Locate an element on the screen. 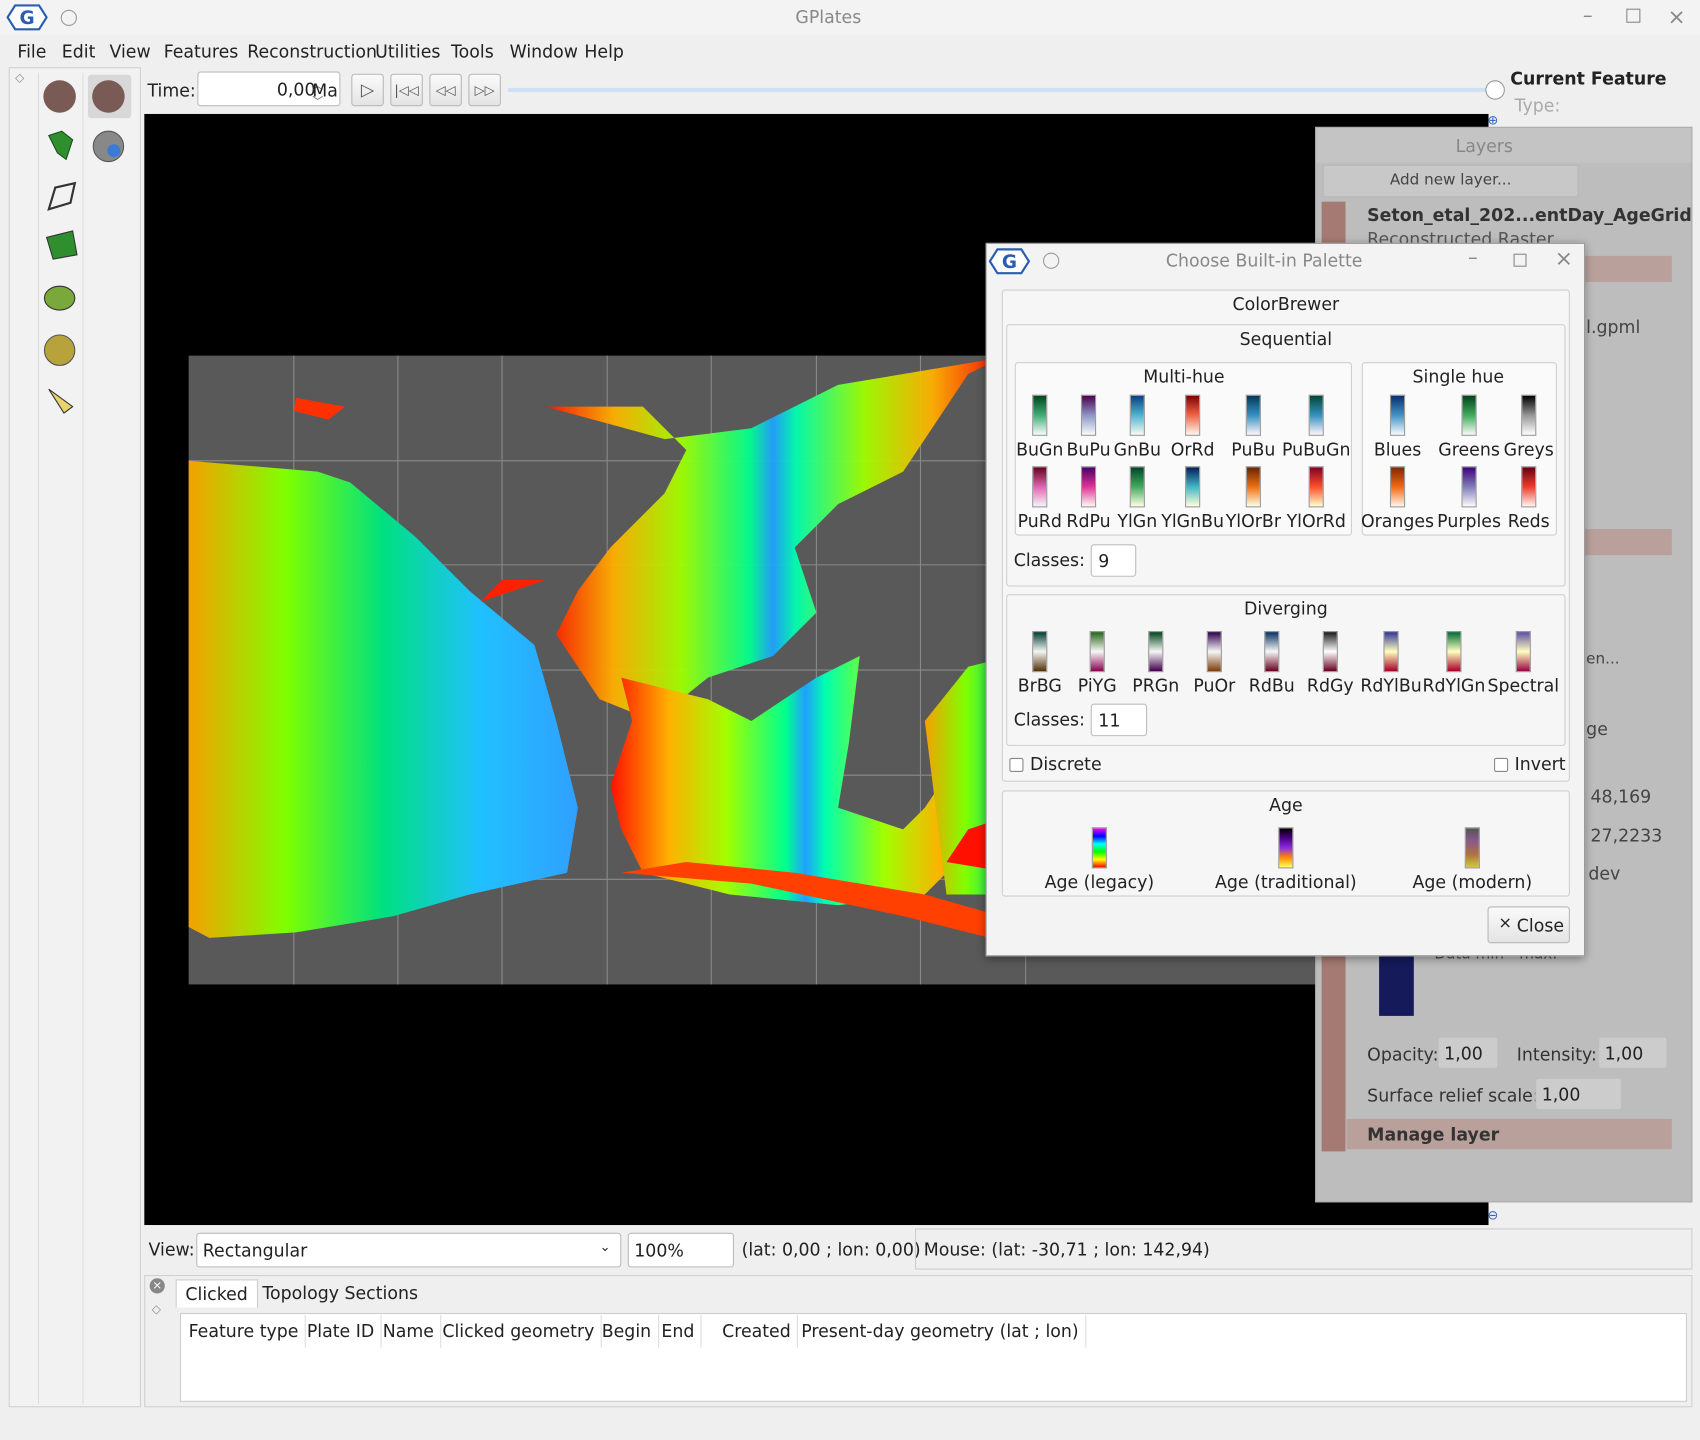  menu-item: Utilities is located at coordinates (408, 51).